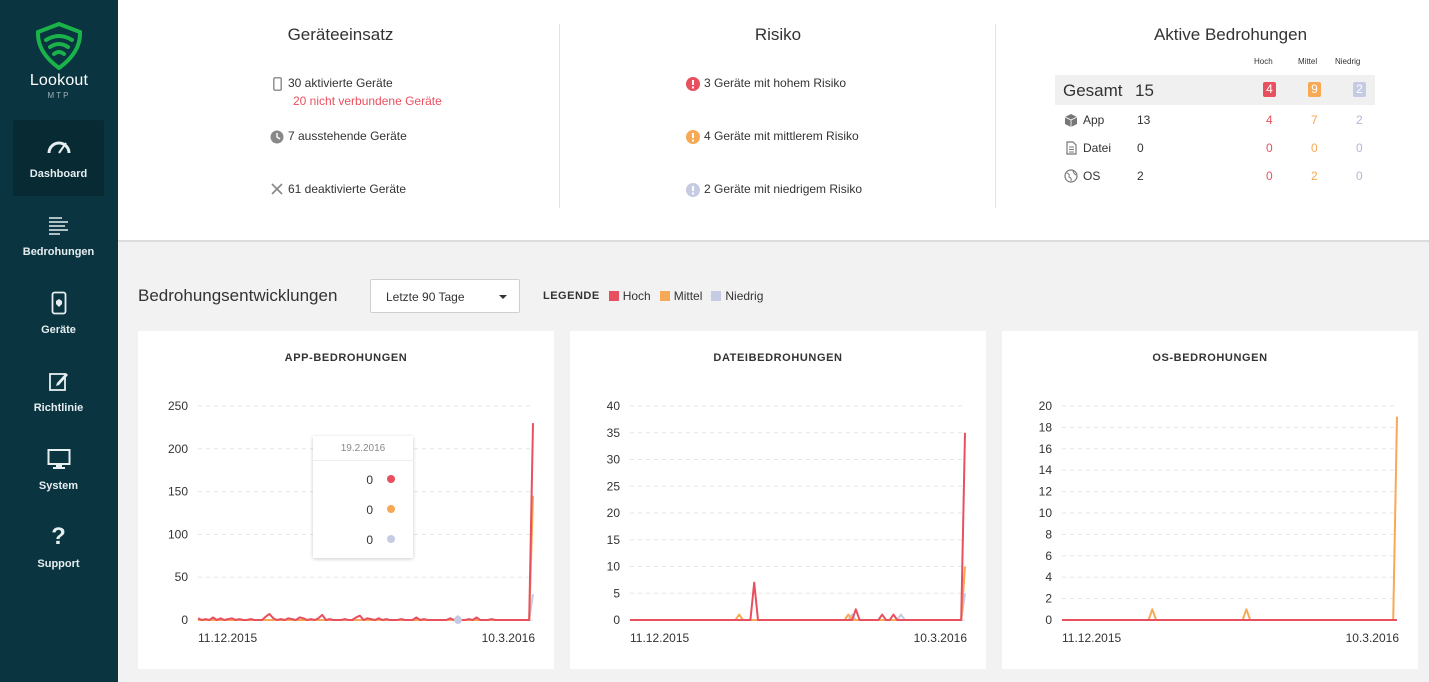  What do you see at coordinates (340, 83) in the screenshot?
I see `activated-devices-text: 30 aktivierte Geräte` at bounding box center [340, 83].